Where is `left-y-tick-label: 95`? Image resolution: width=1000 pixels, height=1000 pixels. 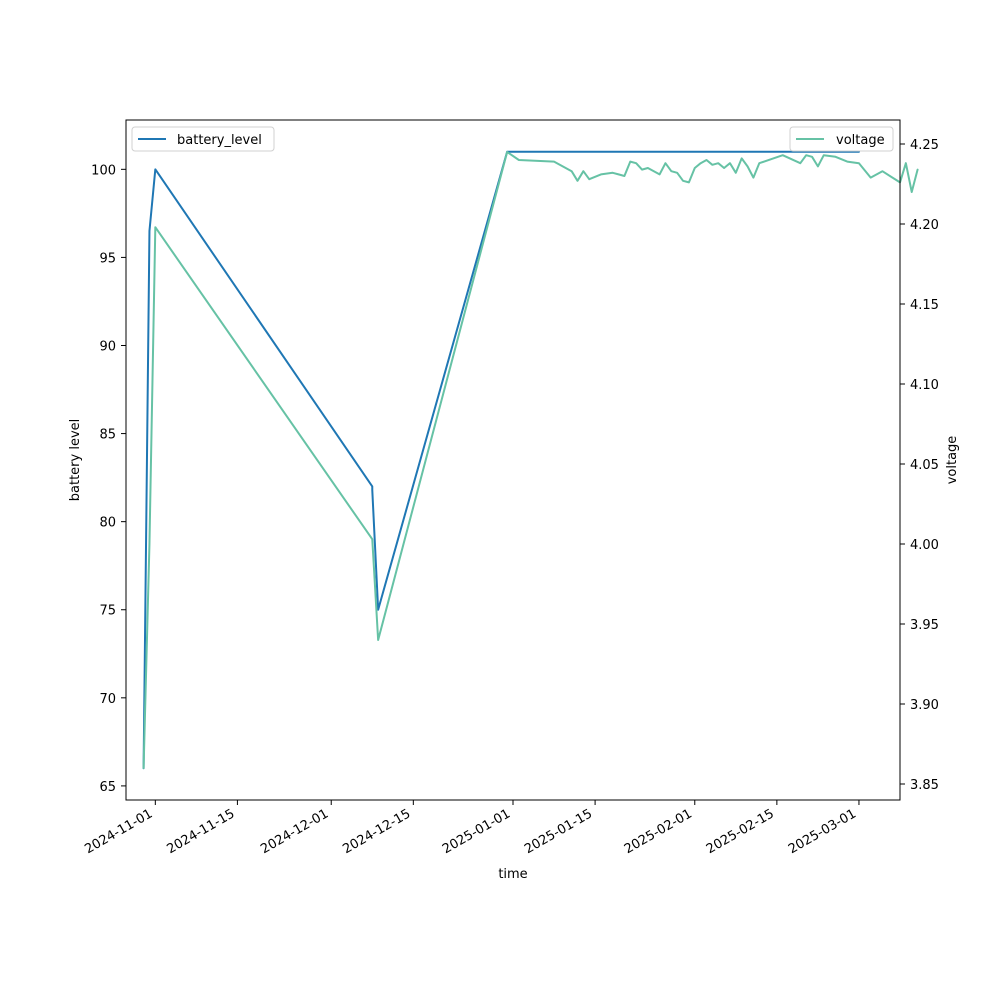 left-y-tick-label: 95 is located at coordinates (107, 258).